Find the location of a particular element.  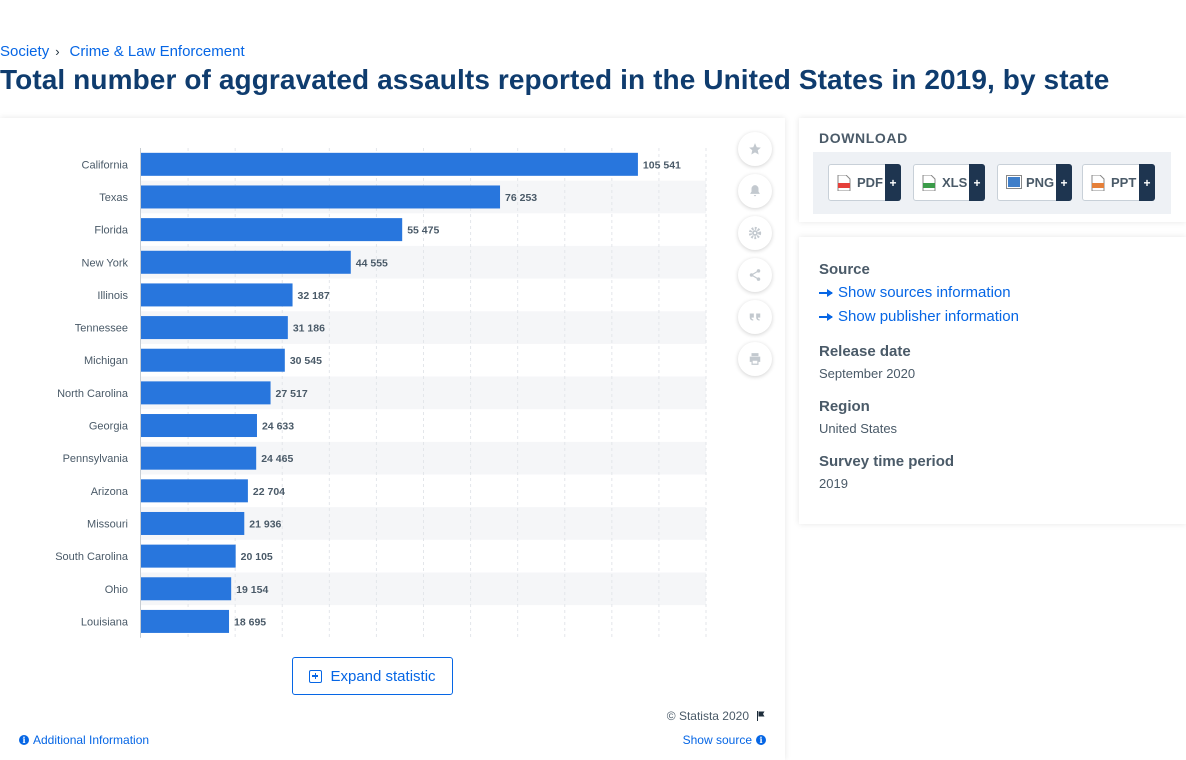

source-heading: Source is located at coordinates (844, 269).